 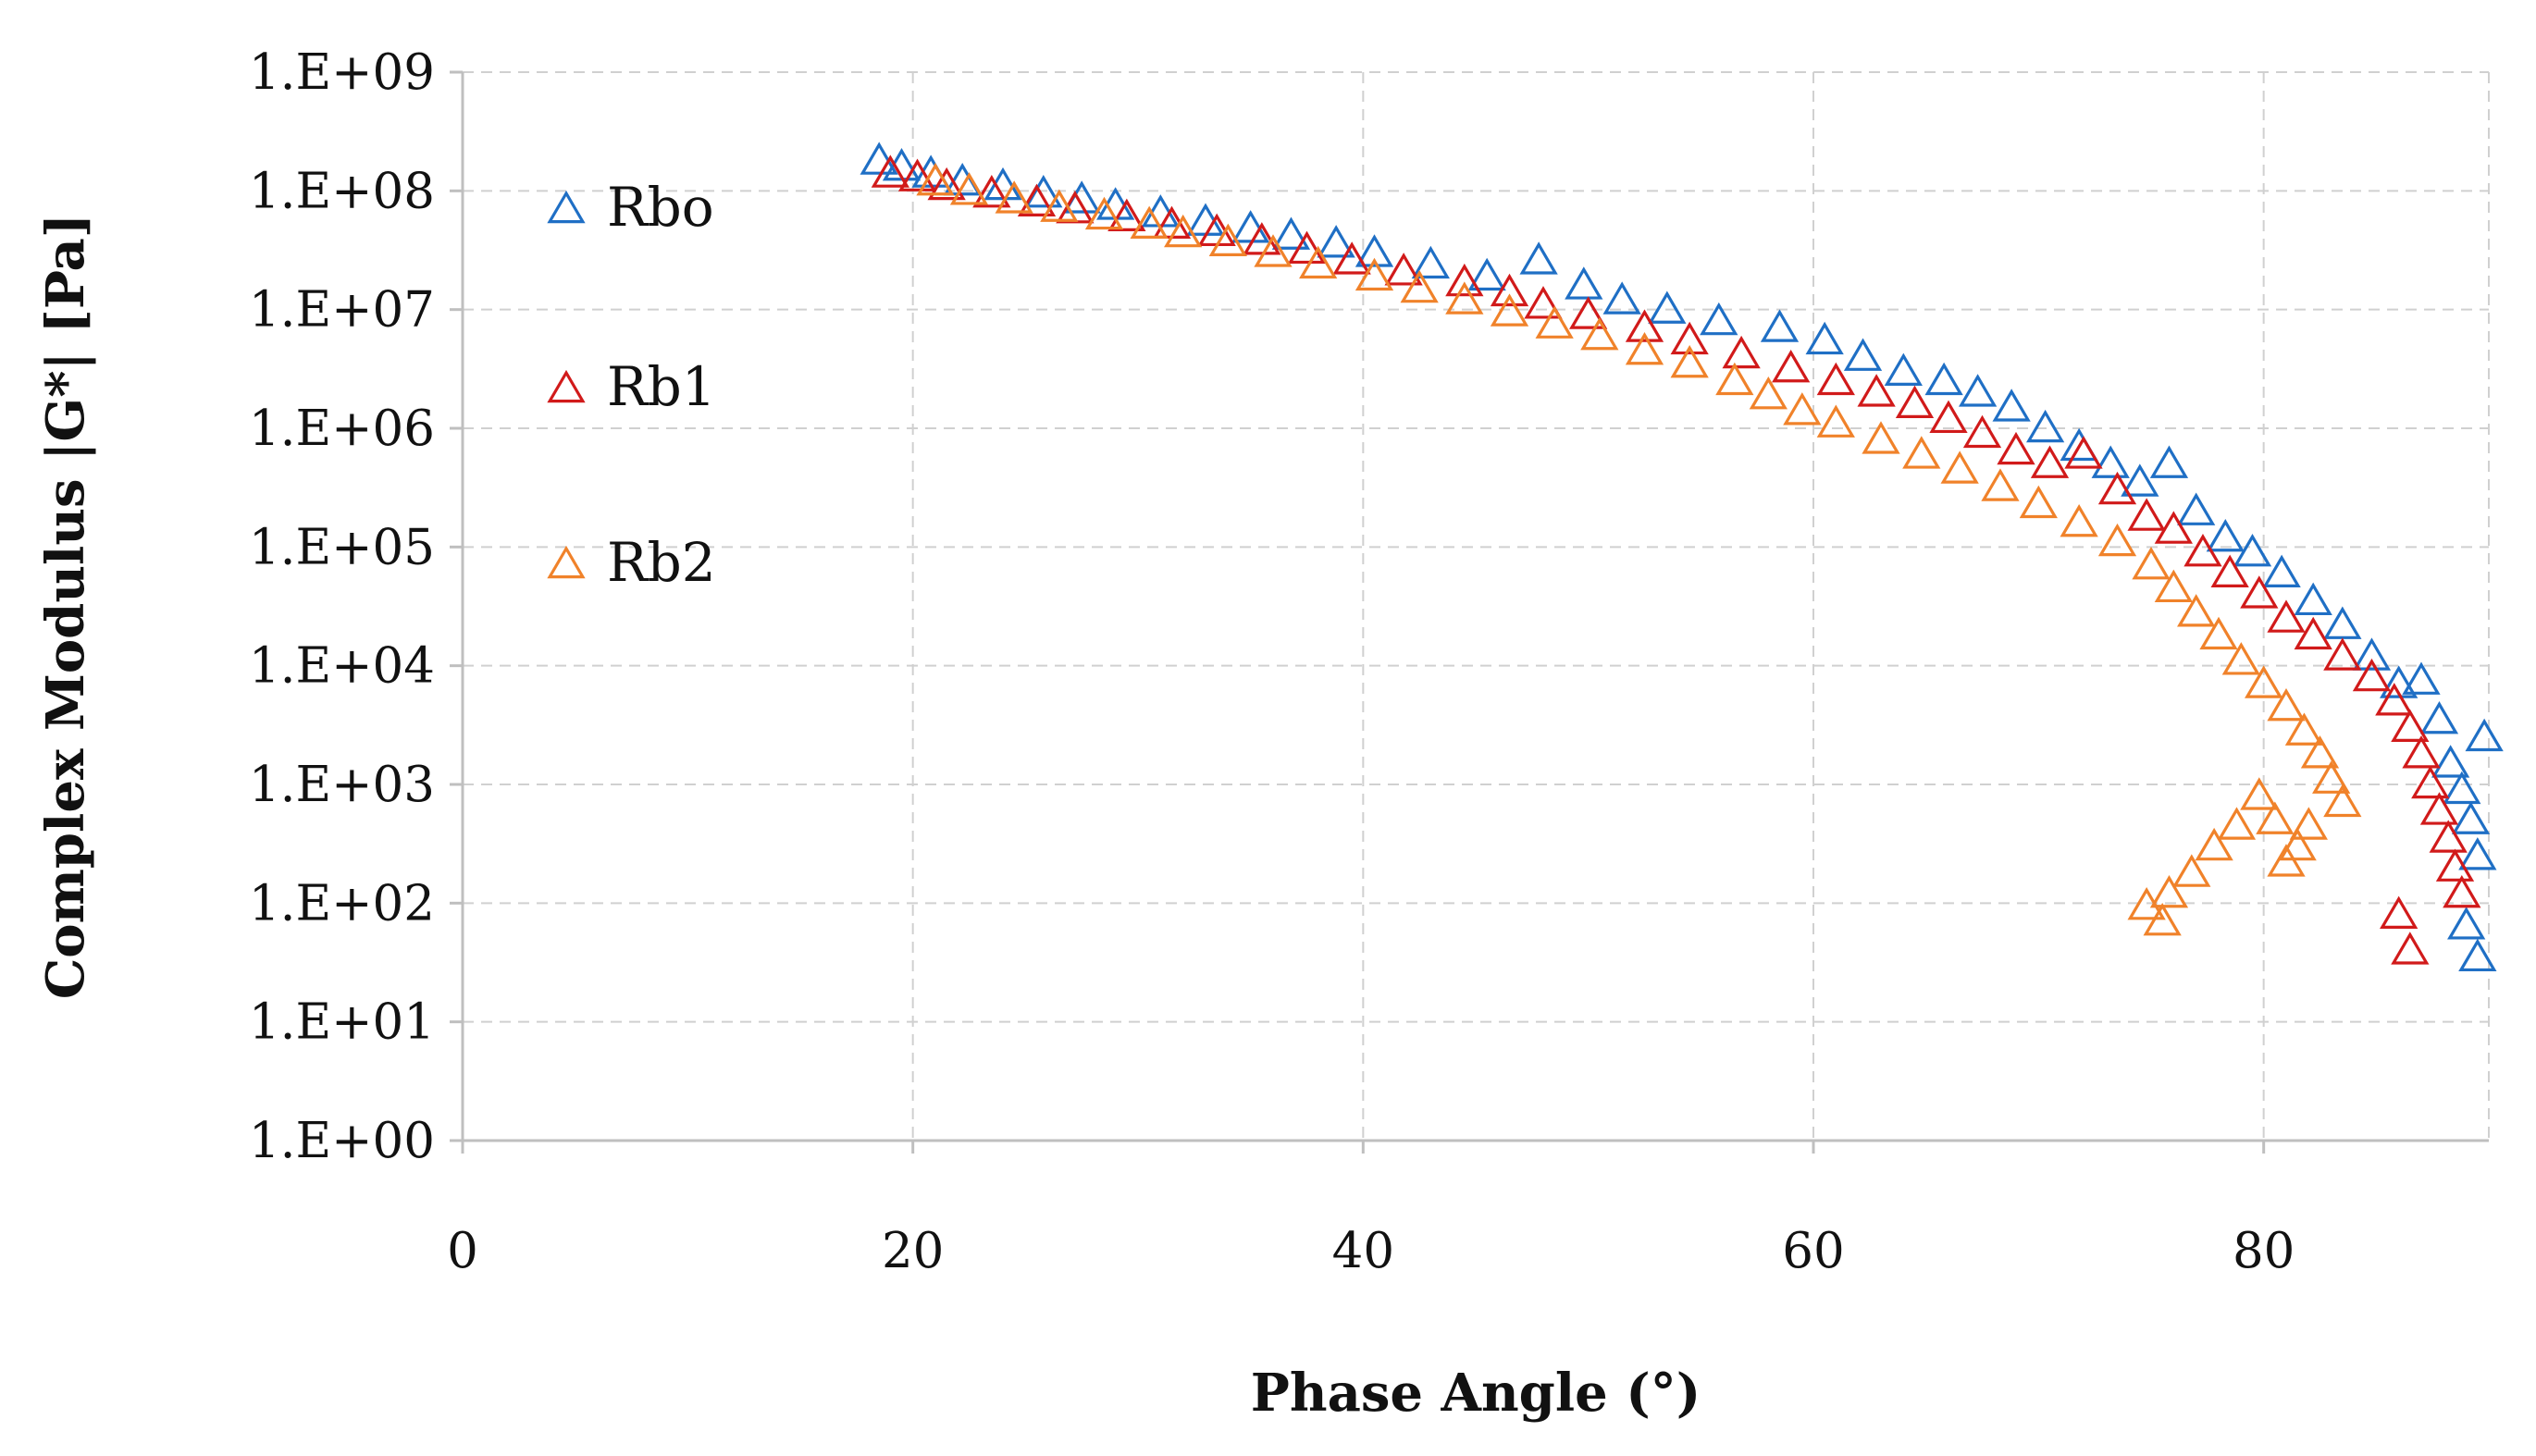 I want to click on x-tick-label: 60, so click(x=1813, y=1251).